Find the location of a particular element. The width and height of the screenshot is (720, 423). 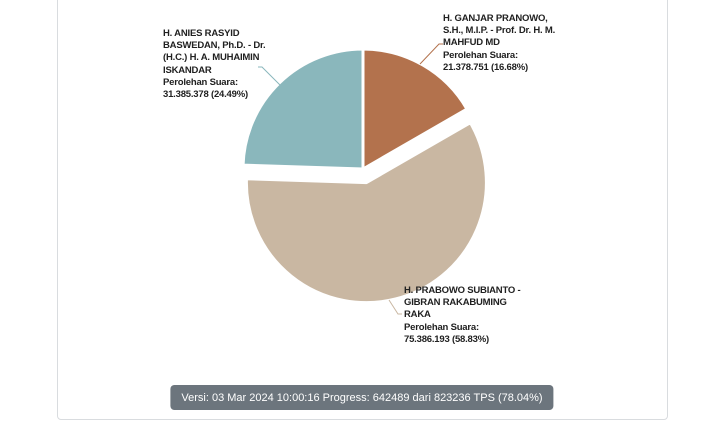

leader-line-ganjar is located at coordinates (431, 54).